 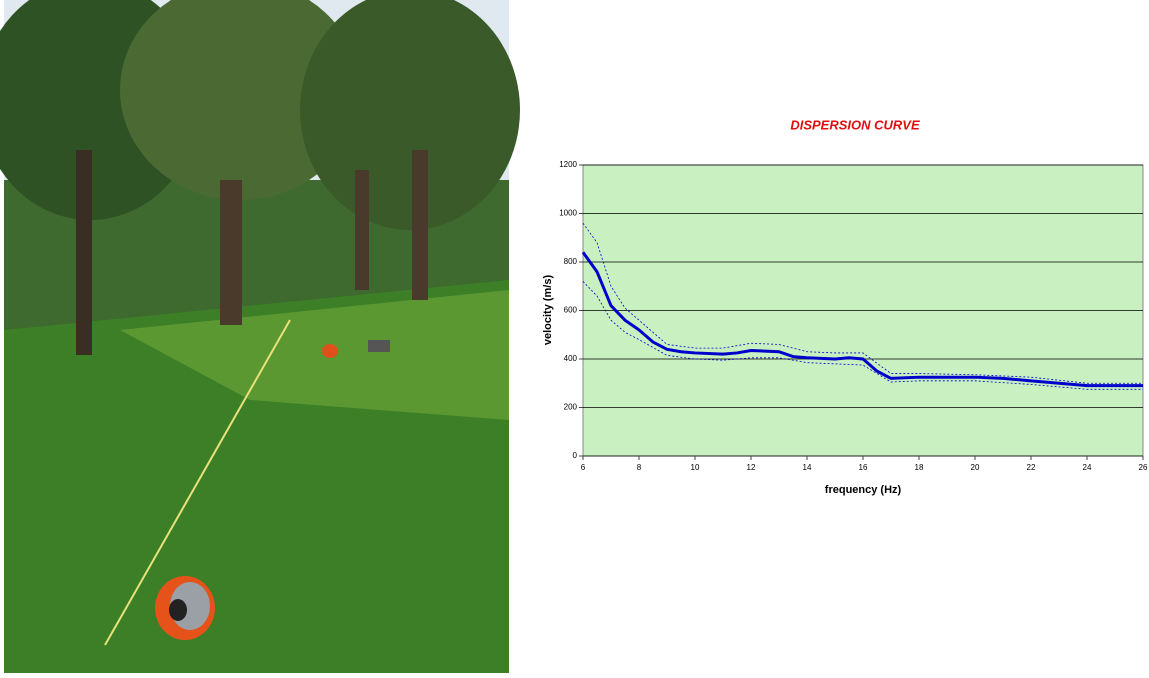 What do you see at coordinates (571, 261) in the screenshot?
I see `y-tick-label: 800` at bounding box center [571, 261].